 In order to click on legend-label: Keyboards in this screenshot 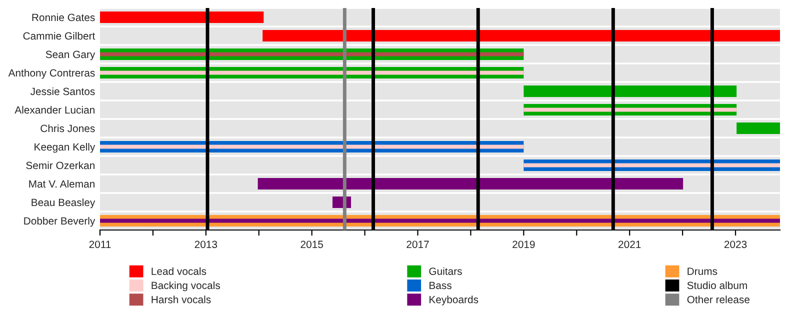, I will do `click(454, 301)`.